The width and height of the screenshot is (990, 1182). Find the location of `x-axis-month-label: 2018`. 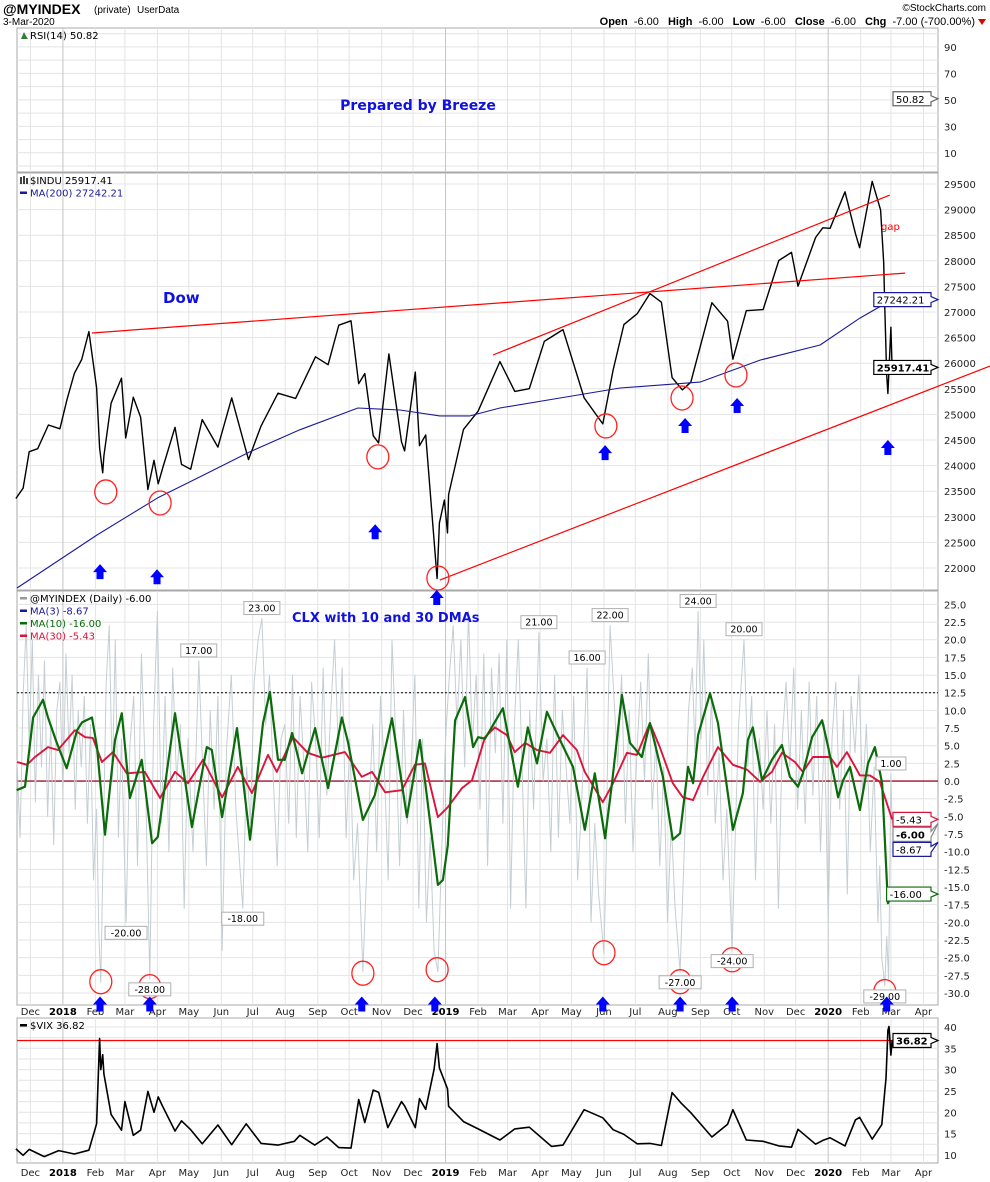

x-axis-month-label: 2018 is located at coordinates (63, 1012).